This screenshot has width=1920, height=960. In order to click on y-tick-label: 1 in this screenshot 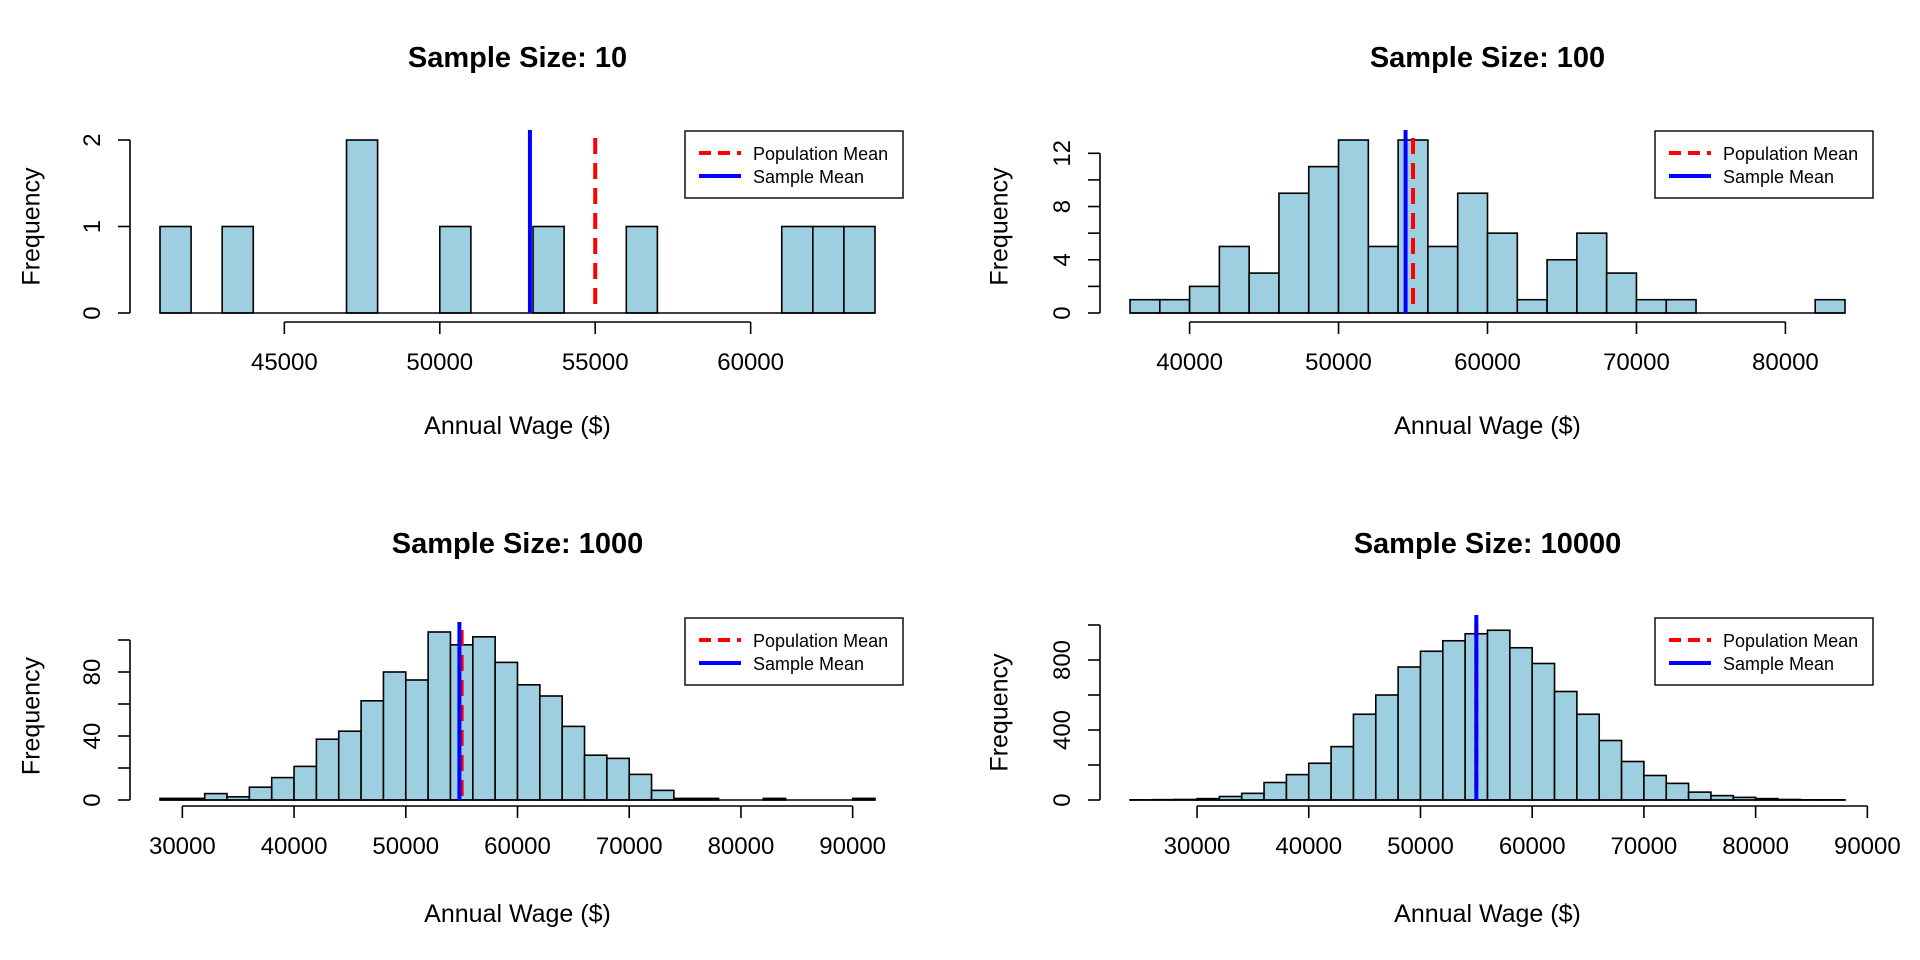, I will do `click(92, 226)`.